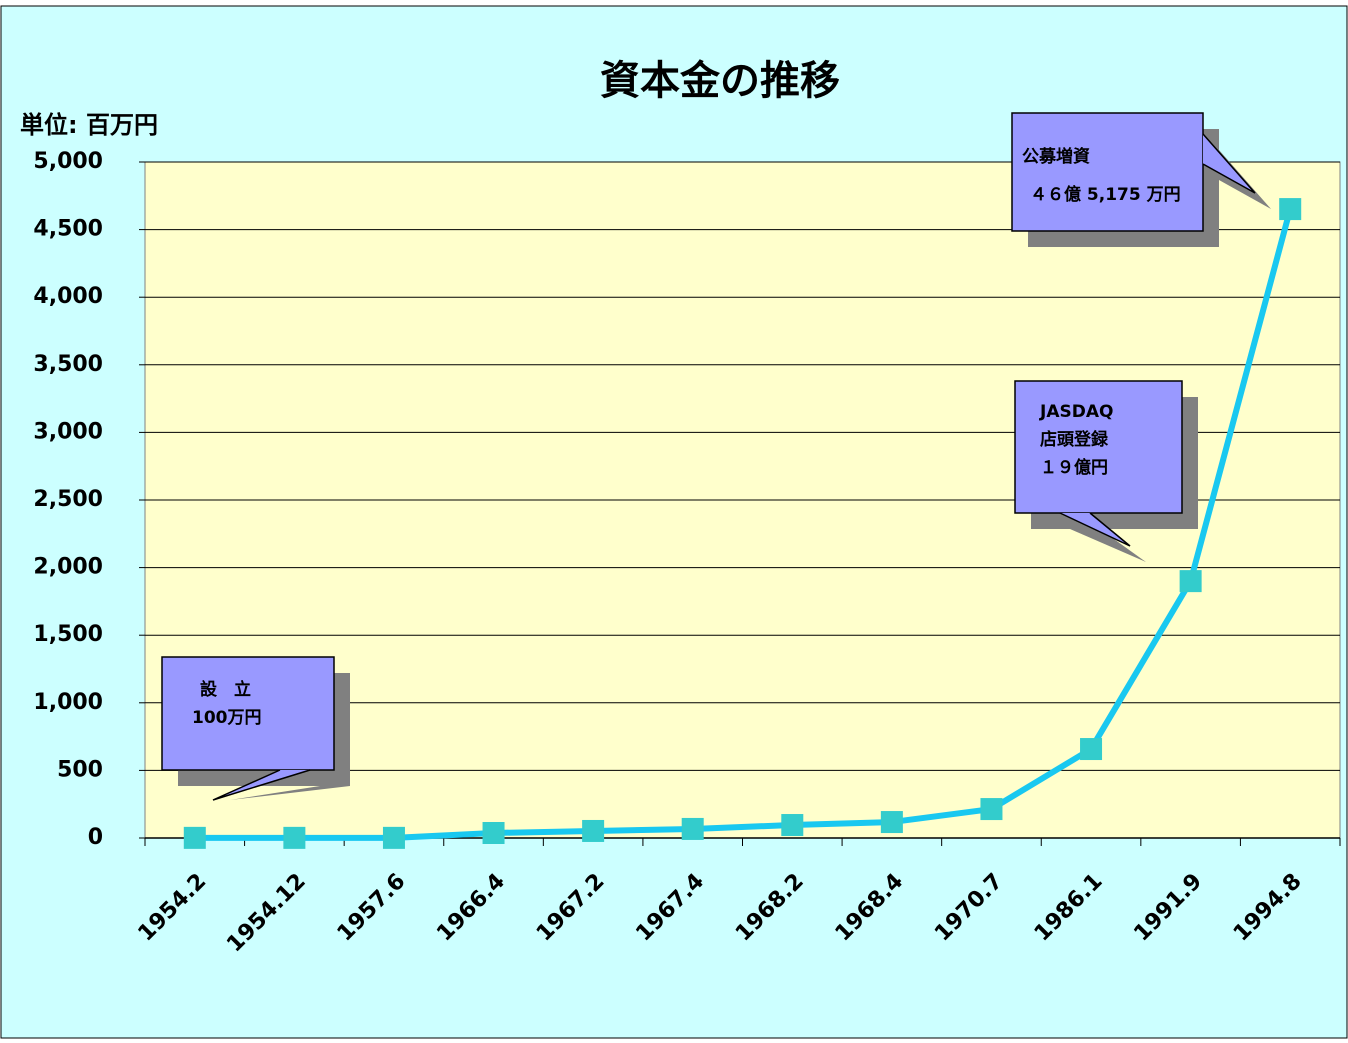 The height and width of the screenshot is (1043, 1348). What do you see at coordinates (227, 718) in the screenshot?
I see `callout-text: 100万円` at bounding box center [227, 718].